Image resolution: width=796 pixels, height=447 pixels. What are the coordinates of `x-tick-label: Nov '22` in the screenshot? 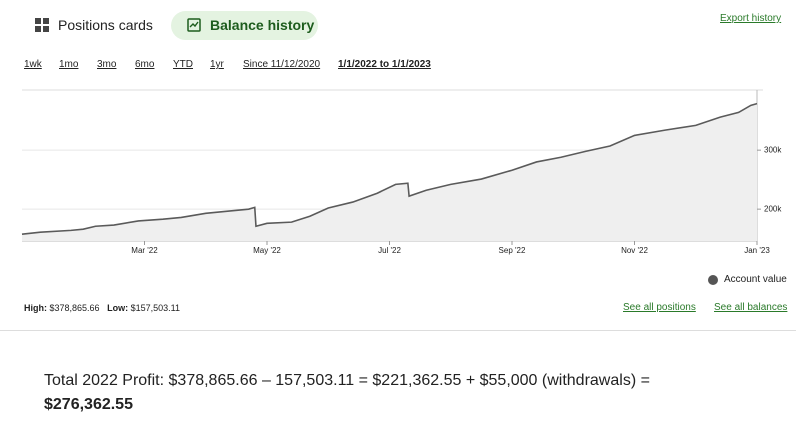 It's located at (634, 250).